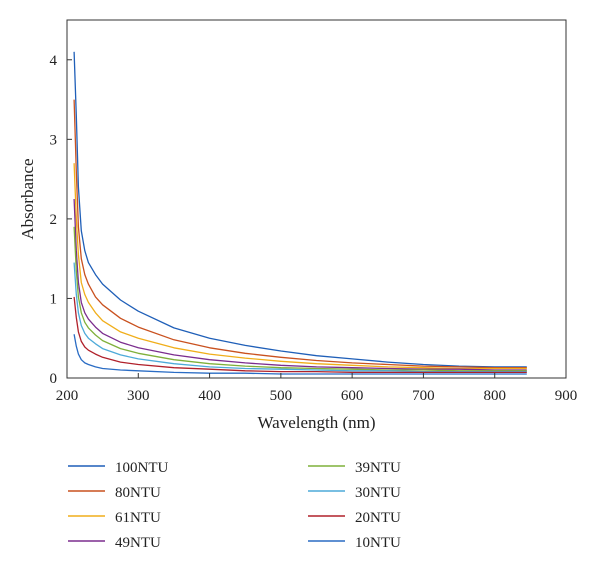 The width and height of the screenshot is (600, 571). I want to click on y-tick-label: 0, so click(54, 379).